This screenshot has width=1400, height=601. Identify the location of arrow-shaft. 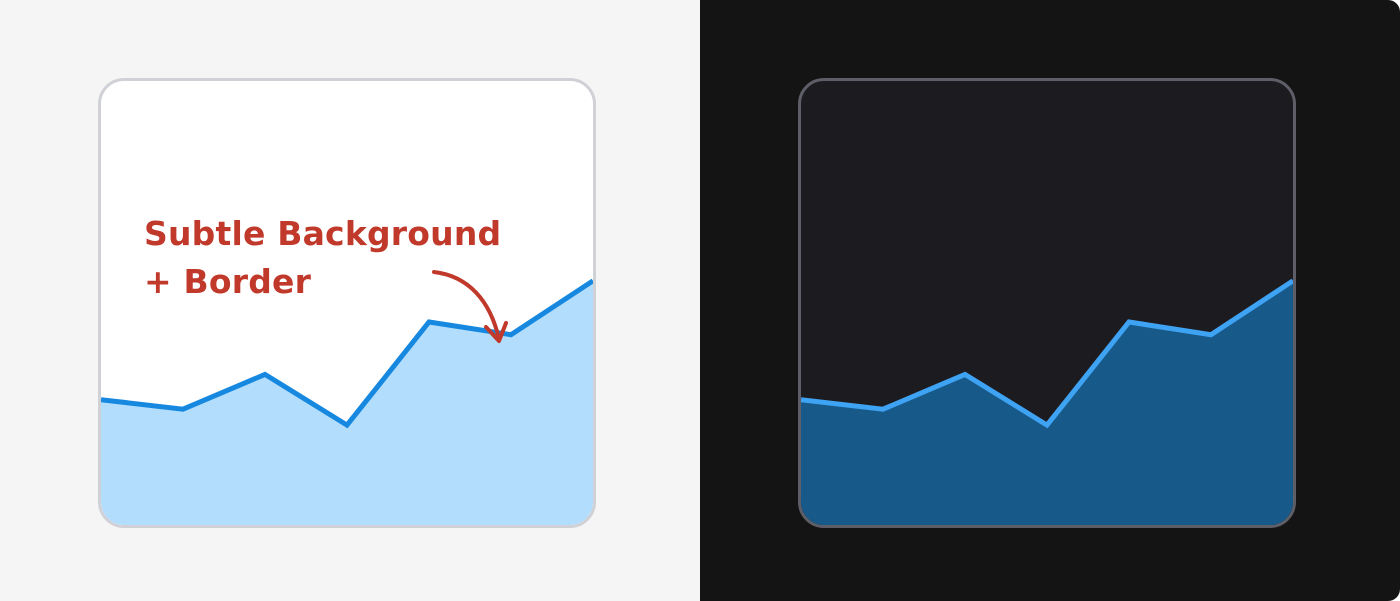
(466, 305).